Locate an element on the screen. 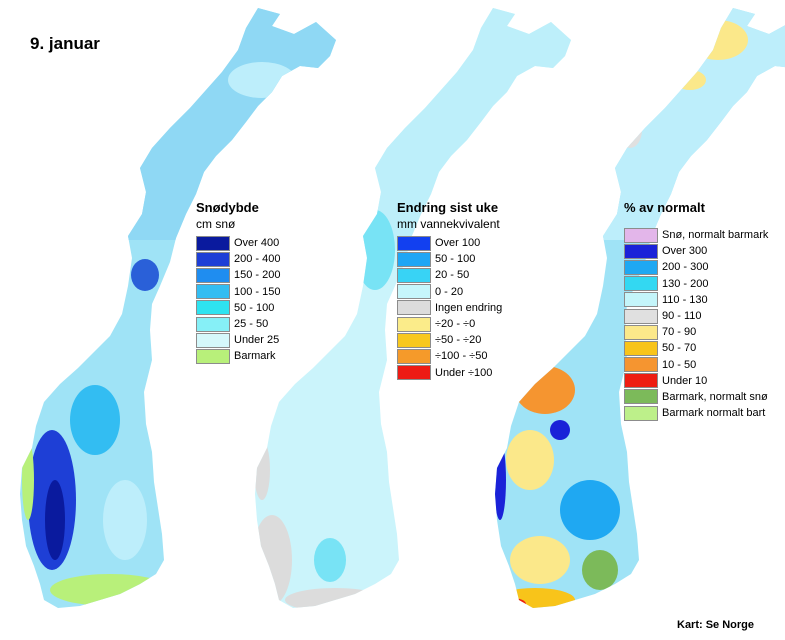 The height and width of the screenshot is (640, 785). legend-label: Under 10 is located at coordinates (685, 380).